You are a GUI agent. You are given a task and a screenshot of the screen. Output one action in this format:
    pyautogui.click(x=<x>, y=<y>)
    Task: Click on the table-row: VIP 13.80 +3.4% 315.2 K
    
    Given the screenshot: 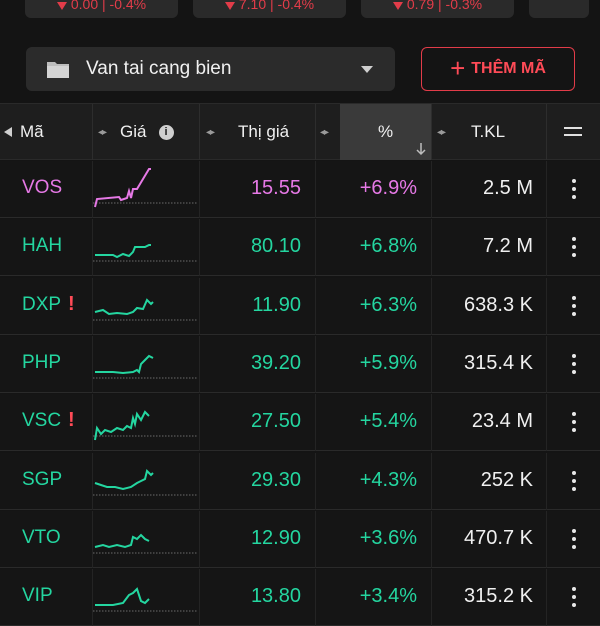 What is the action you would take?
    pyautogui.click(x=300, y=597)
    